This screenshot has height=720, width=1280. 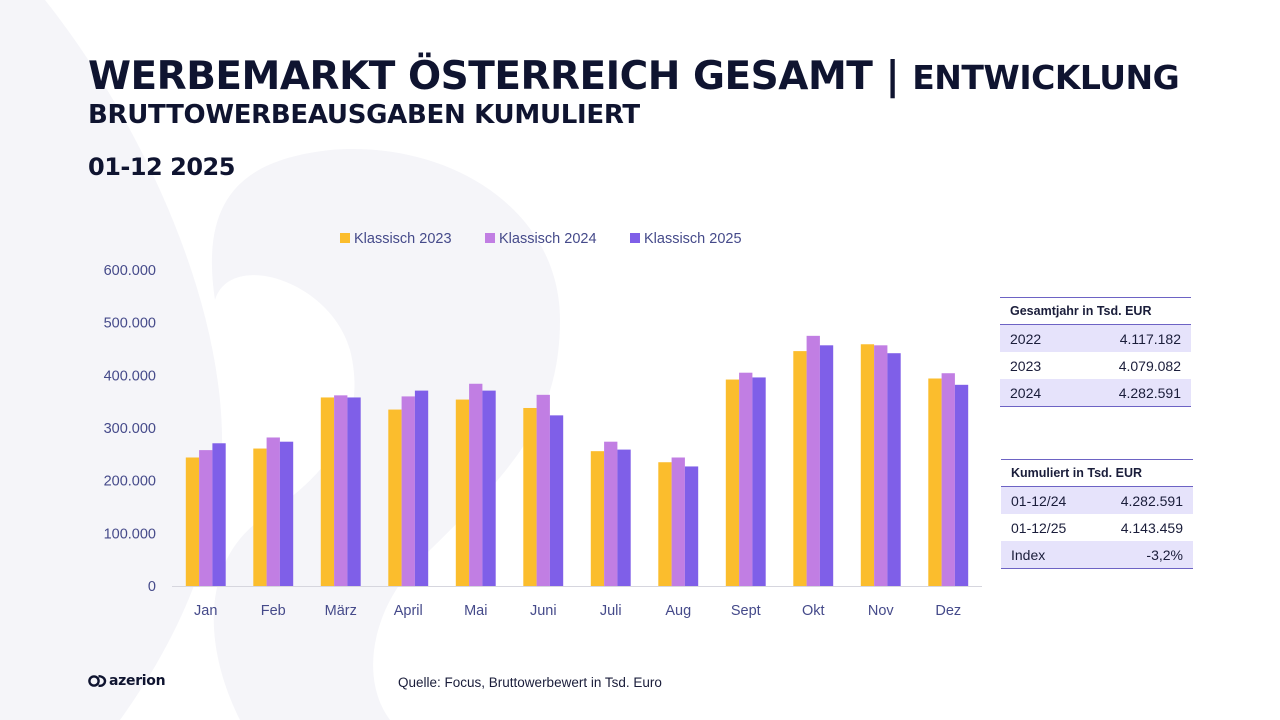 What do you see at coordinates (1037, 393) in the screenshot?
I see `row-label: 2024` at bounding box center [1037, 393].